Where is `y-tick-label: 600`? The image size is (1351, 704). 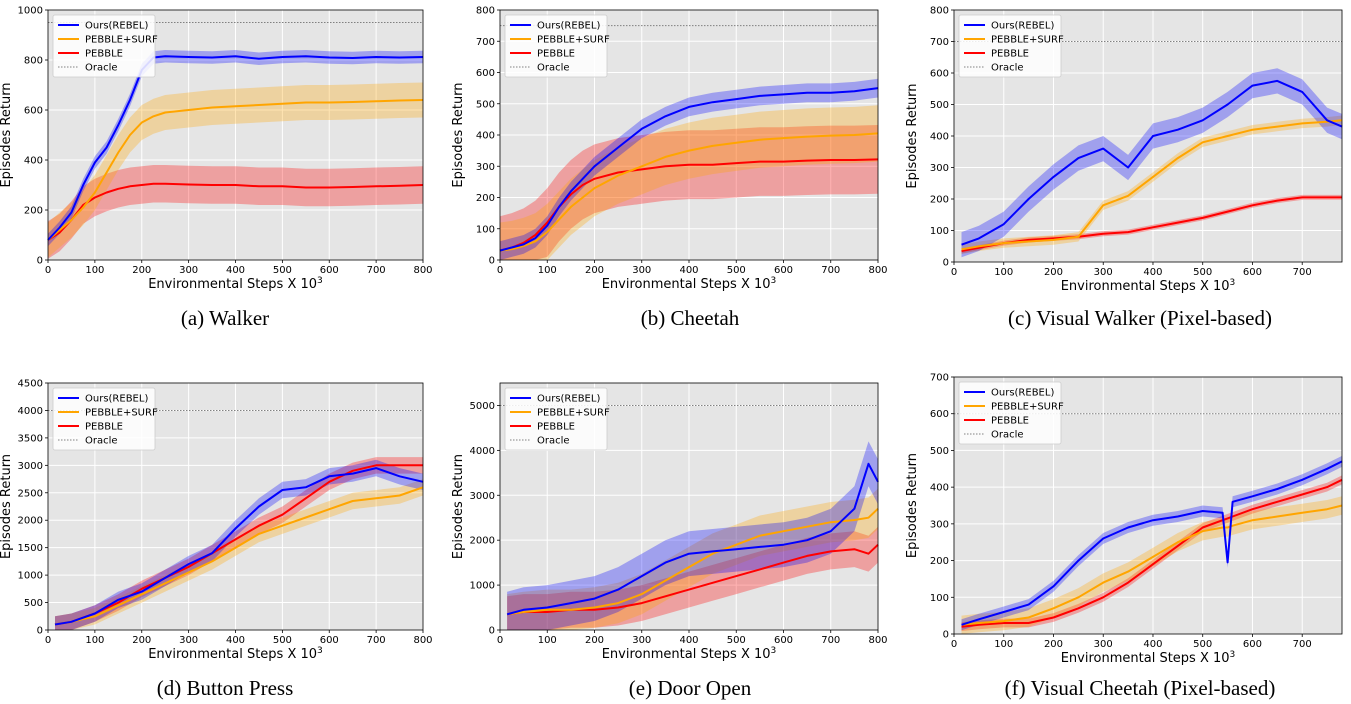
y-tick-label: 600 is located at coordinates (33, 111).